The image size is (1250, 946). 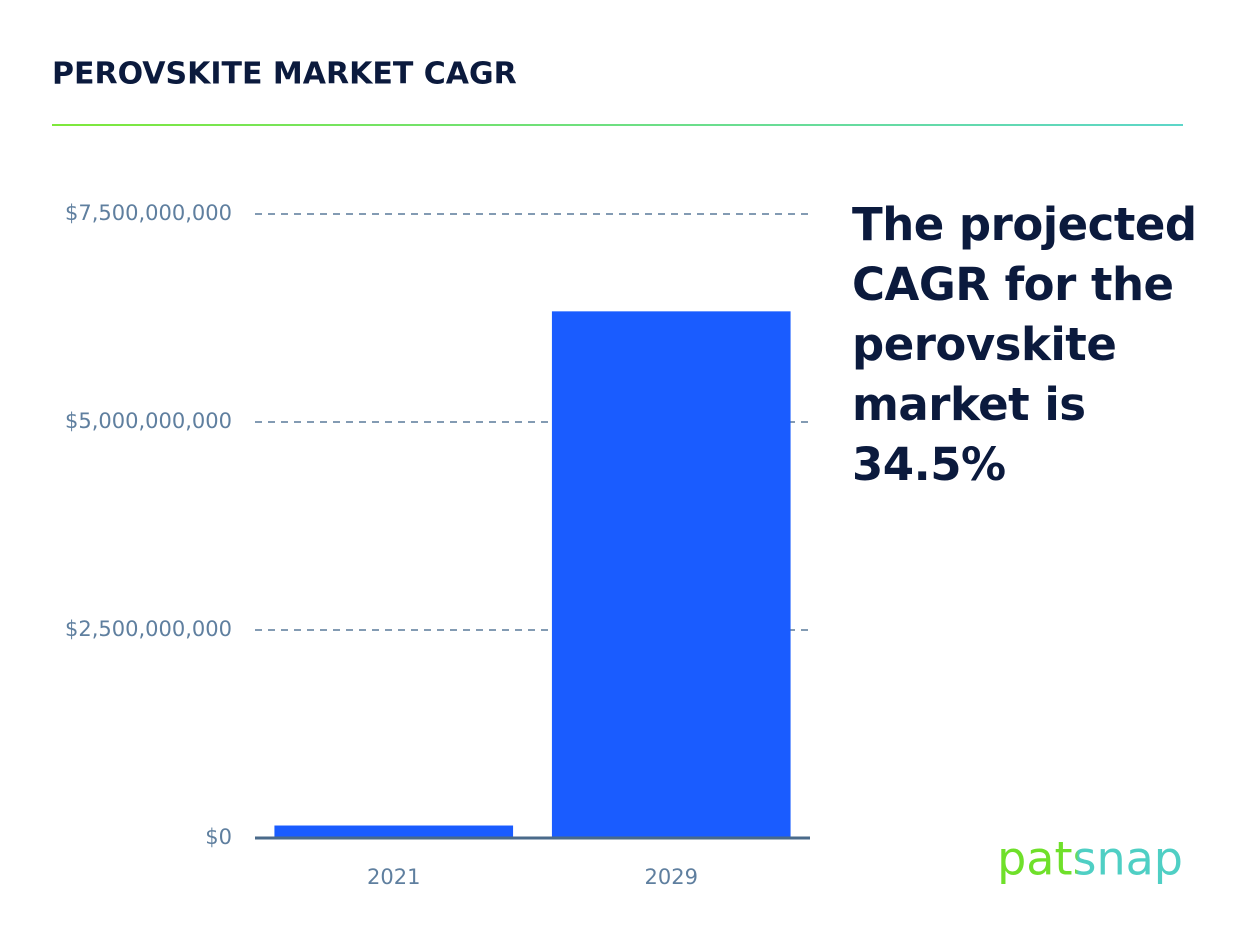 What do you see at coordinates (148, 213) in the screenshot?
I see `y-tick-label: $7,500,000,000` at bounding box center [148, 213].